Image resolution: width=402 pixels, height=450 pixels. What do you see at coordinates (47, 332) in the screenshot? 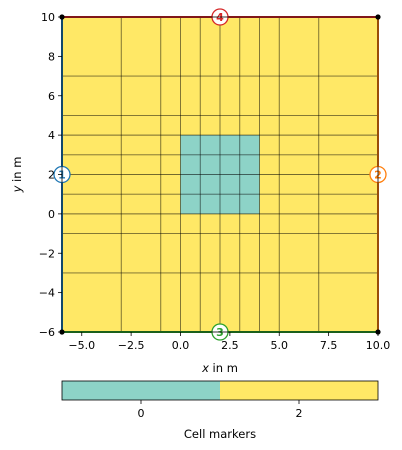
I see `y-tick-label: −6` at bounding box center [47, 332].